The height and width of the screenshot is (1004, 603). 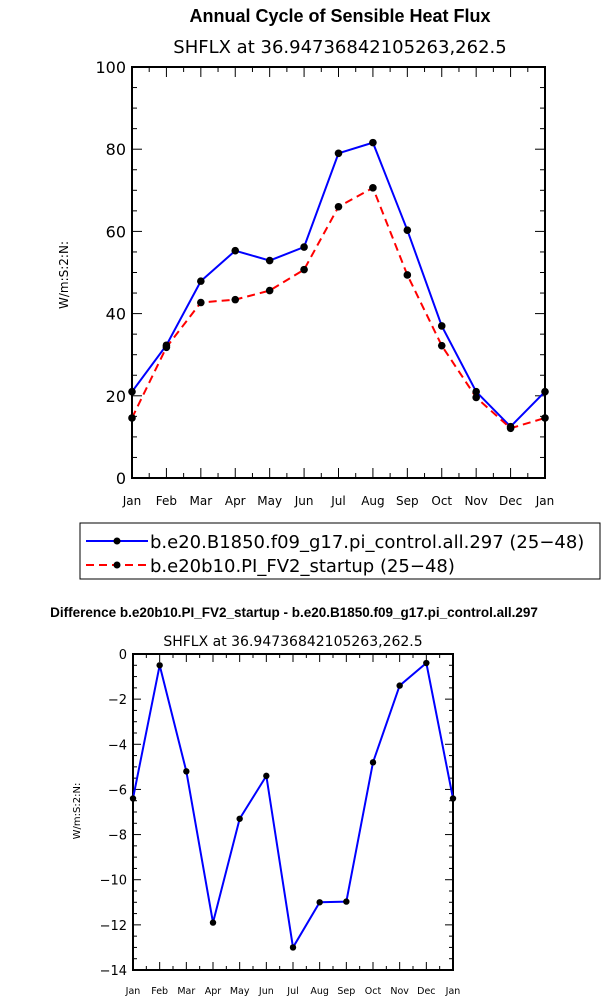 I want to click on chart1-xtick-label: May, so click(x=269, y=501).